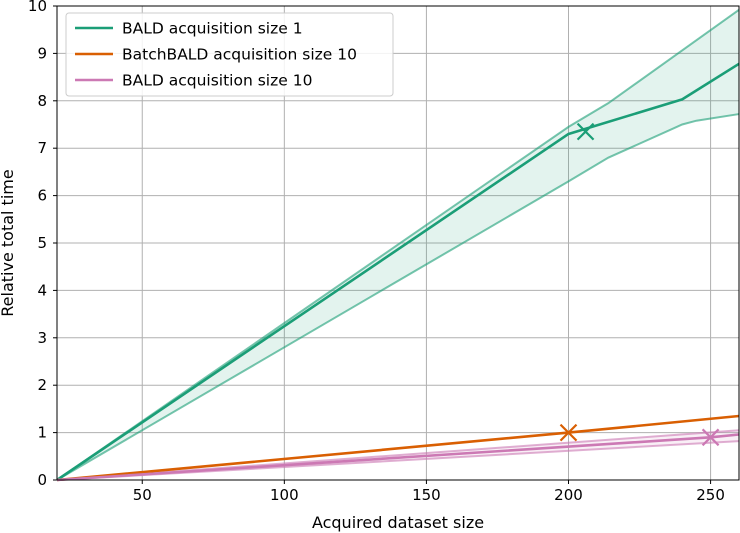  I want to click on x-axis-label: Acquired dataset size, so click(398, 522).